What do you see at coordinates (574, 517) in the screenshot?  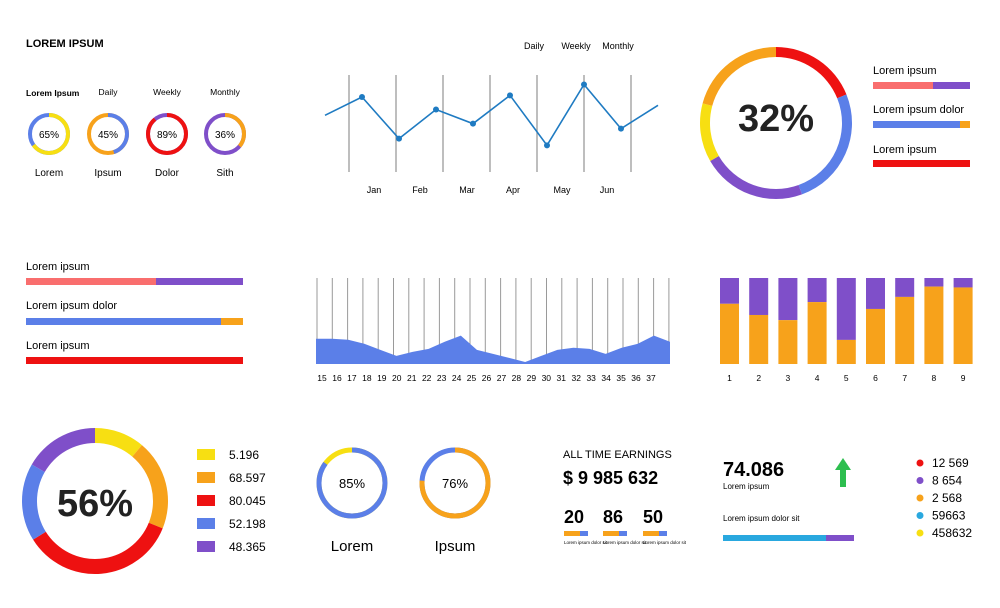 I see `earnings-stat-value-1: 20` at bounding box center [574, 517].